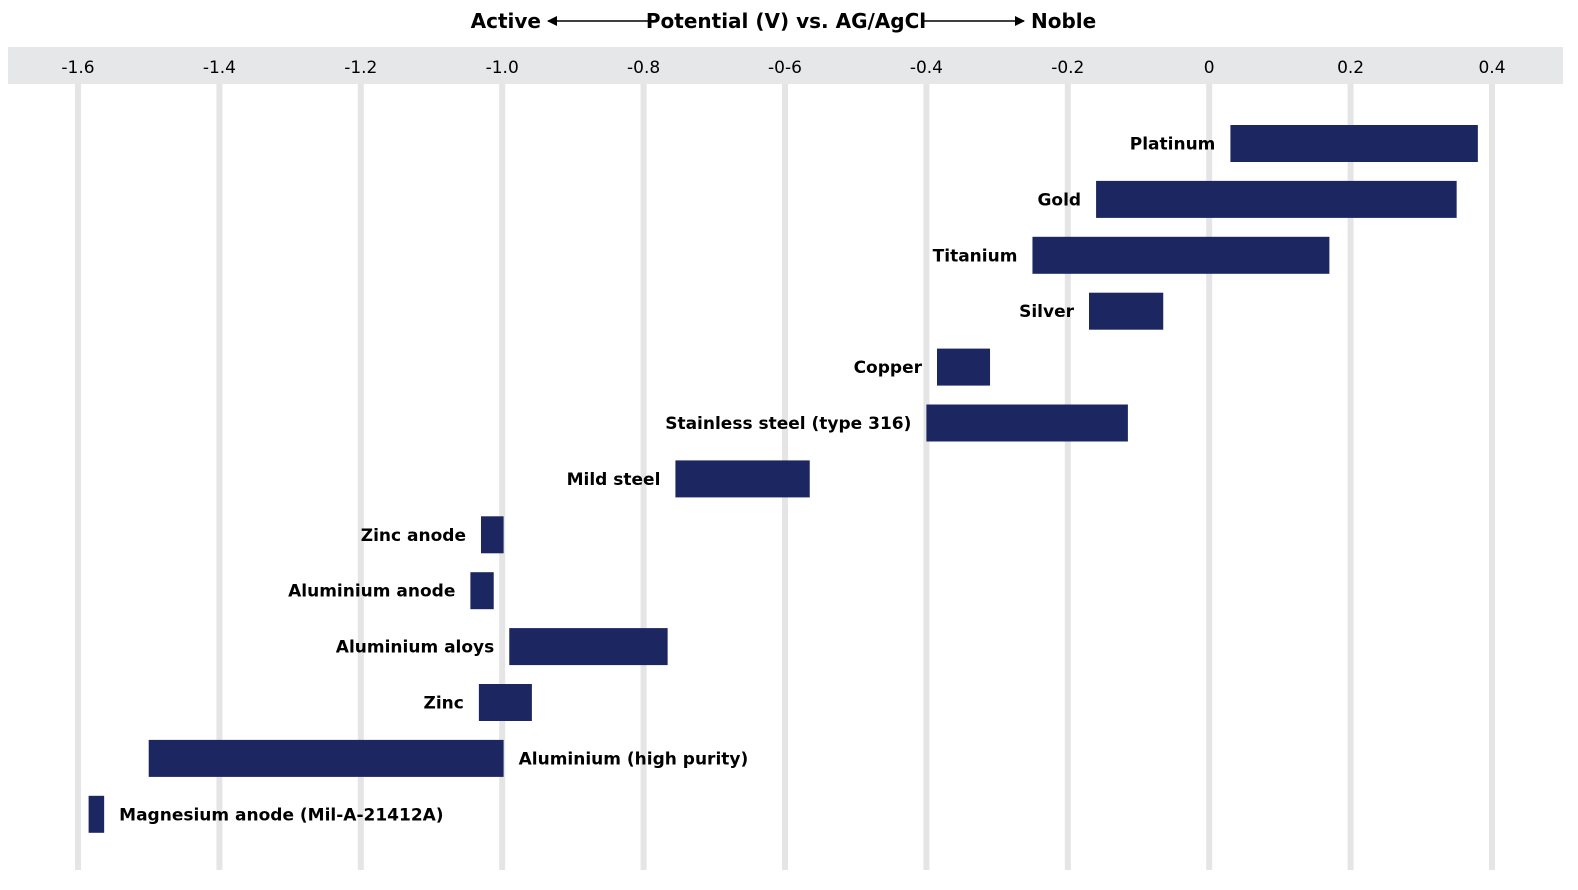  What do you see at coordinates (371, 592) in the screenshot?
I see `bar-label: Aluminium anode` at bounding box center [371, 592].